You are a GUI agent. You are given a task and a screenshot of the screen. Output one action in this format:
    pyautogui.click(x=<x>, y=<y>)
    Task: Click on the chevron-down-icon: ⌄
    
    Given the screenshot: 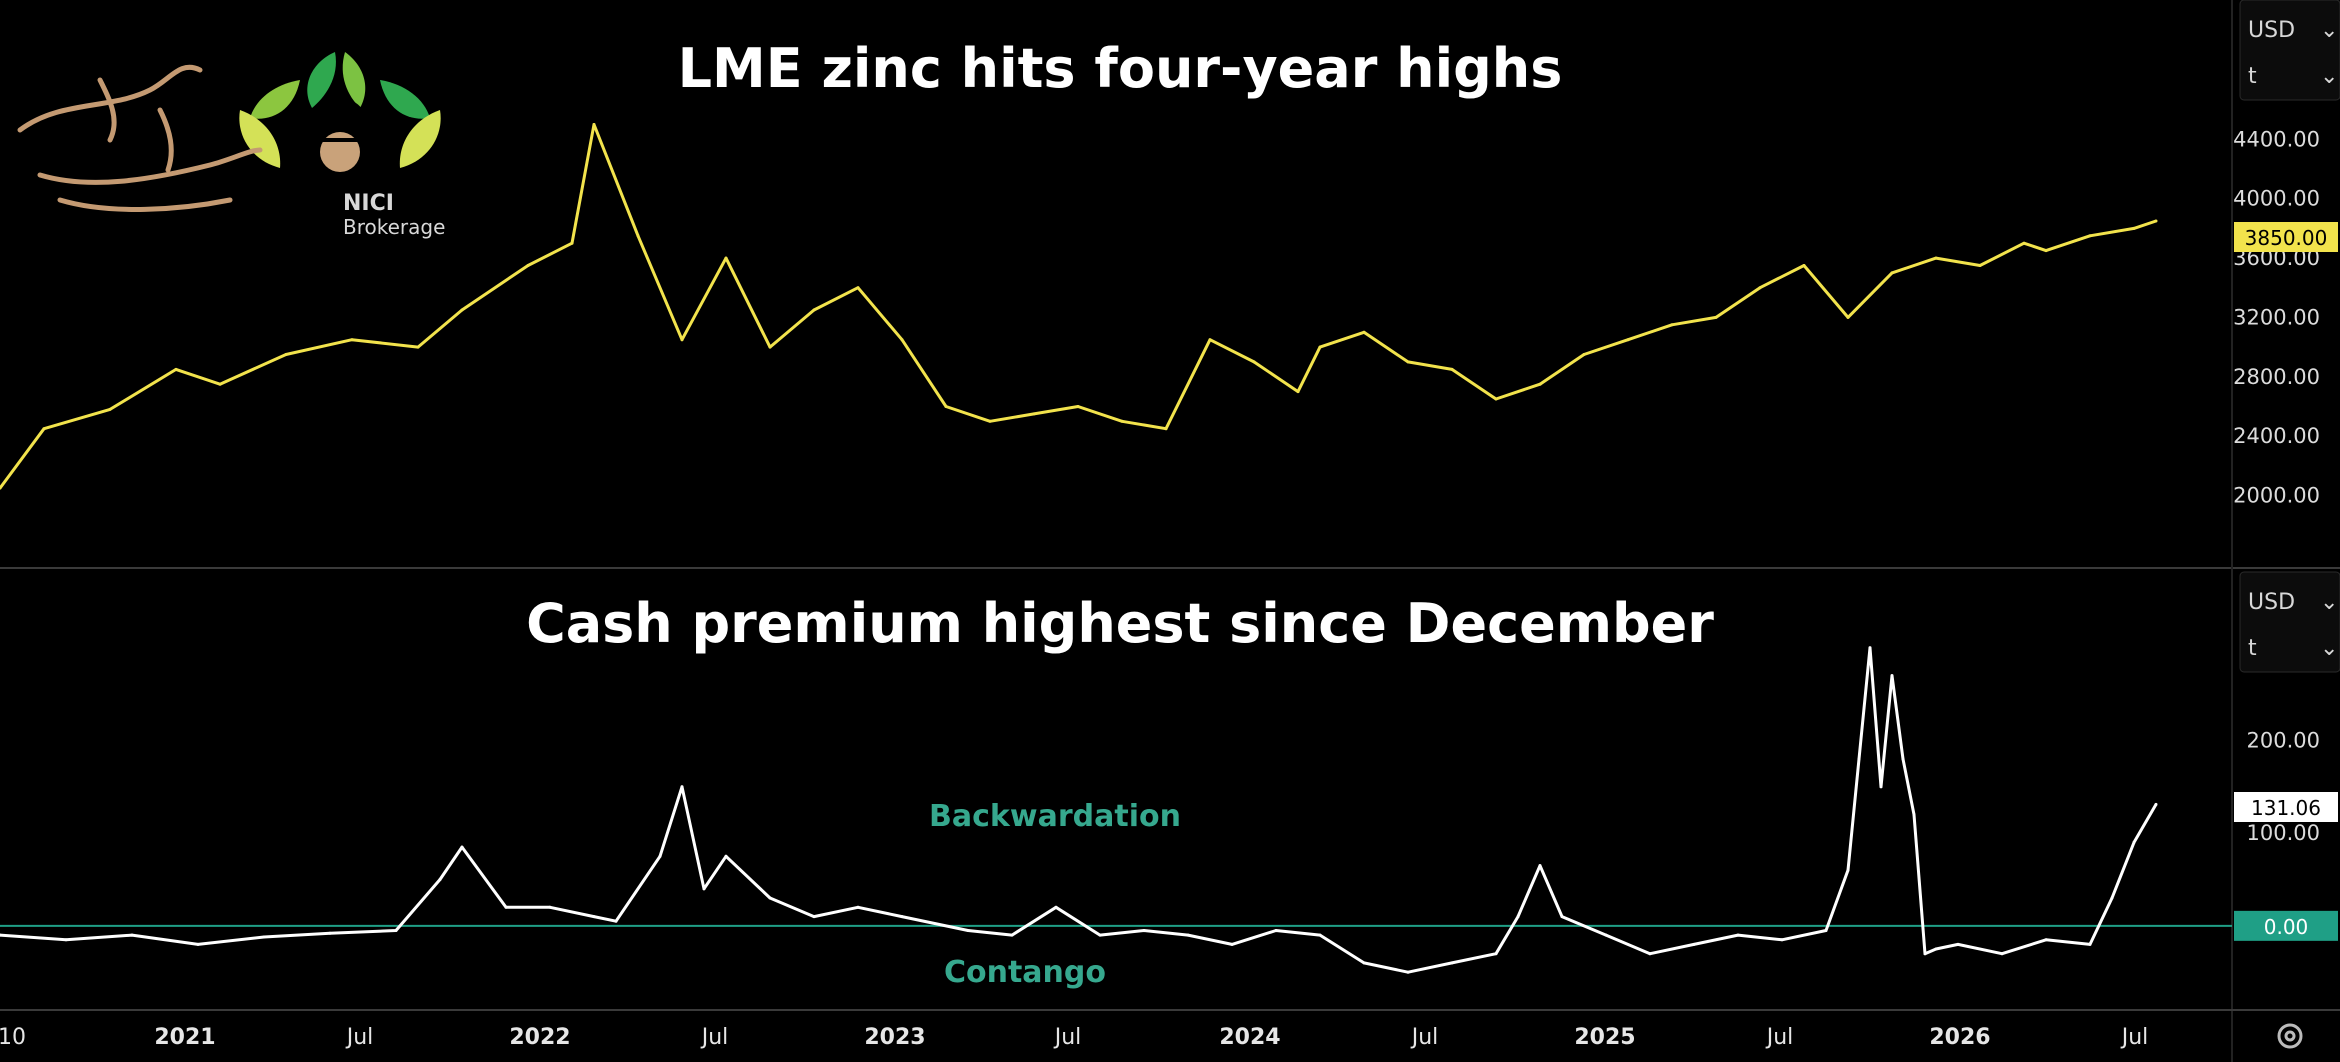 What is the action you would take?
    pyautogui.click(x=2329, y=76)
    